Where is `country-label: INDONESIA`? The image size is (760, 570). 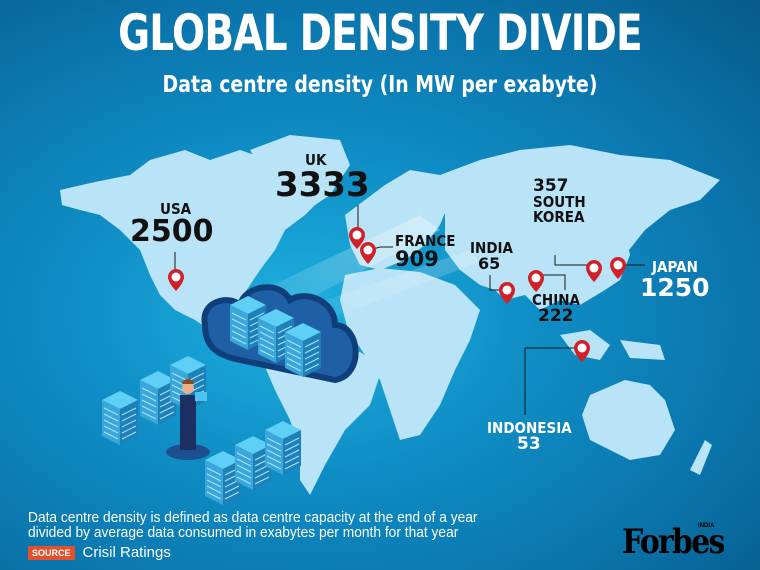 country-label: INDONESIA is located at coordinates (529, 428).